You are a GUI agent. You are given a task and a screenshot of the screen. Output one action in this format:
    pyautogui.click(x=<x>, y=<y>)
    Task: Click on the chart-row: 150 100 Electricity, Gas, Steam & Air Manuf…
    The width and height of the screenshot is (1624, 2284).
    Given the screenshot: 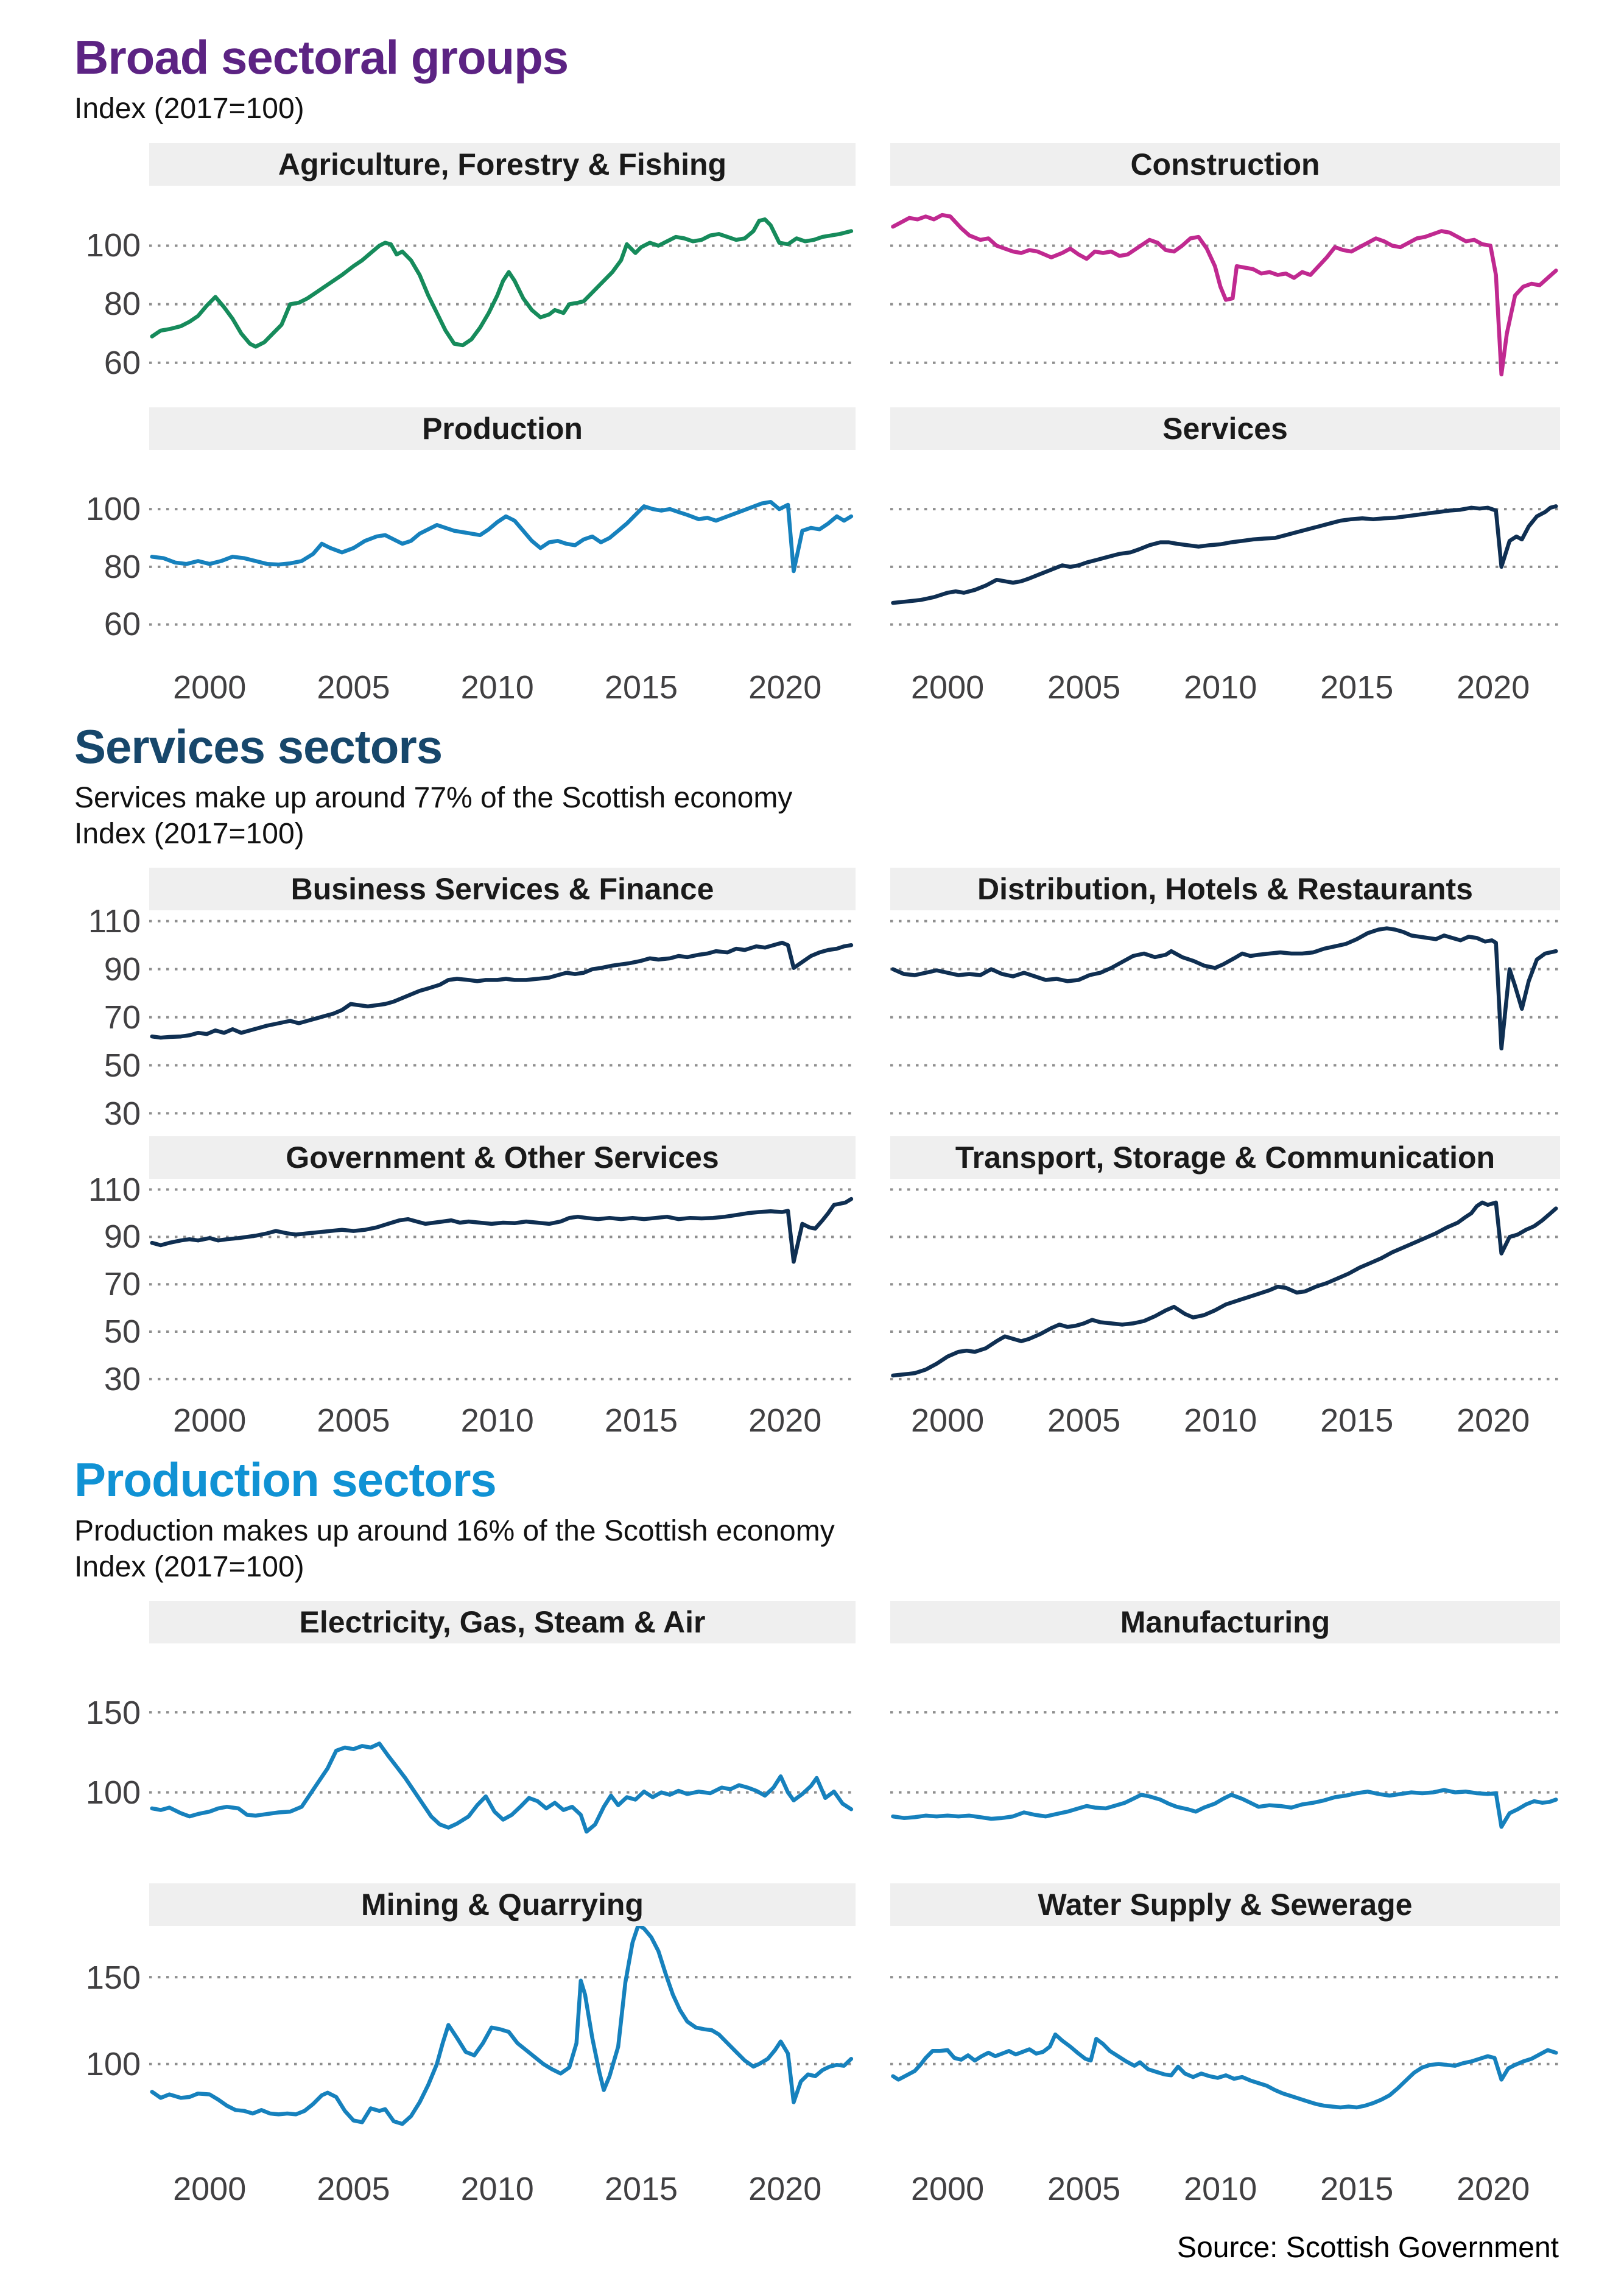 What is the action you would take?
    pyautogui.click(x=849, y=1740)
    